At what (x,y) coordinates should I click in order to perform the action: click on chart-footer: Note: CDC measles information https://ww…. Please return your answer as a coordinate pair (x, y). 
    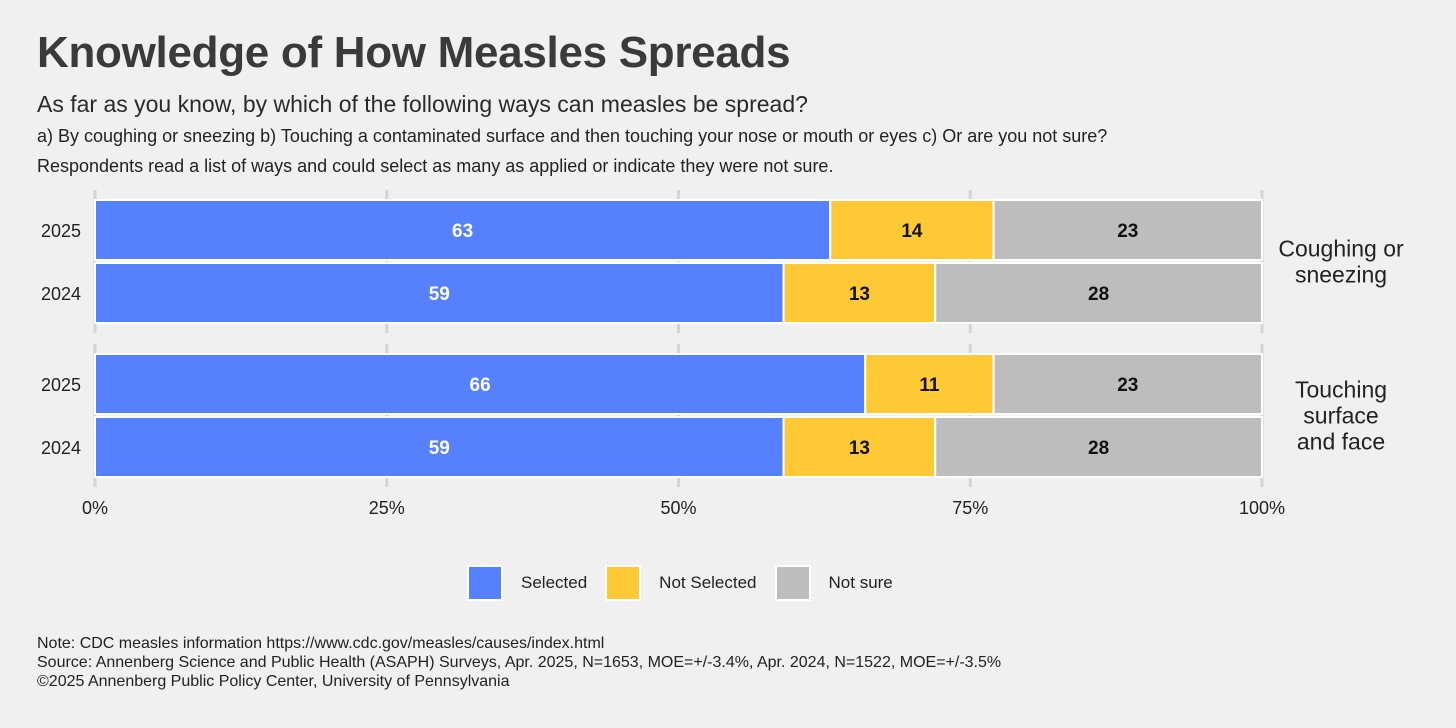
    Looking at the image, I should click on (519, 662).